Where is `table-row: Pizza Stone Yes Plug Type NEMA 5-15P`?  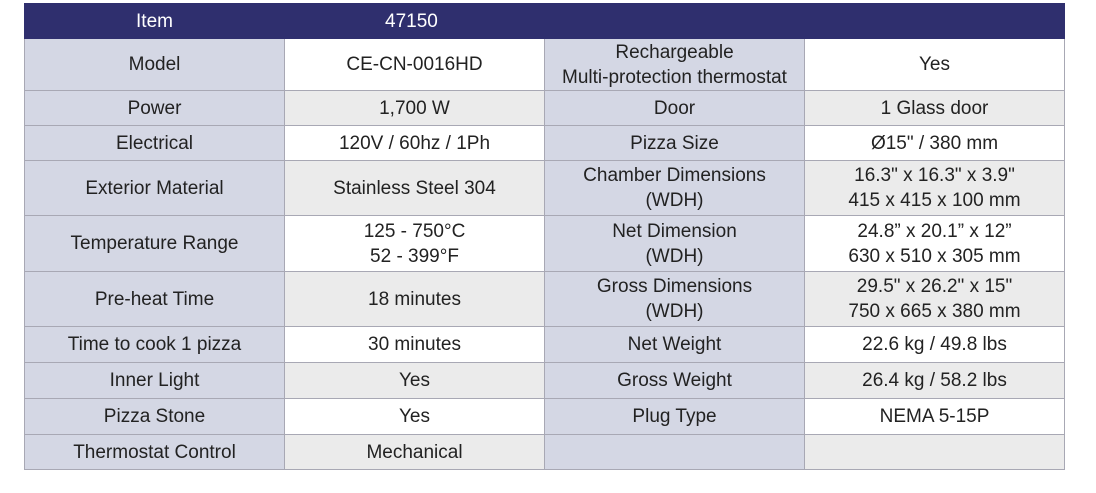
table-row: Pizza Stone Yes Plug Type NEMA 5-15P is located at coordinates (545, 416).